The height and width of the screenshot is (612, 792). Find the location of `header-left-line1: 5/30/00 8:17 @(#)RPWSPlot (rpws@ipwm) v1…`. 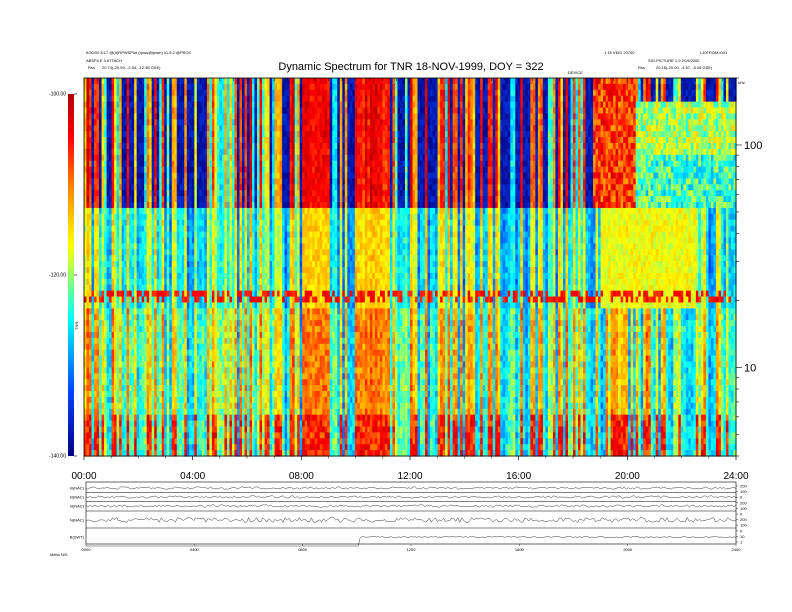

header-left-line1: 5/30/00 8:17 @(#)RPWSPlot (rpws@ipwm) v1… is located at coordinates (139, 52).